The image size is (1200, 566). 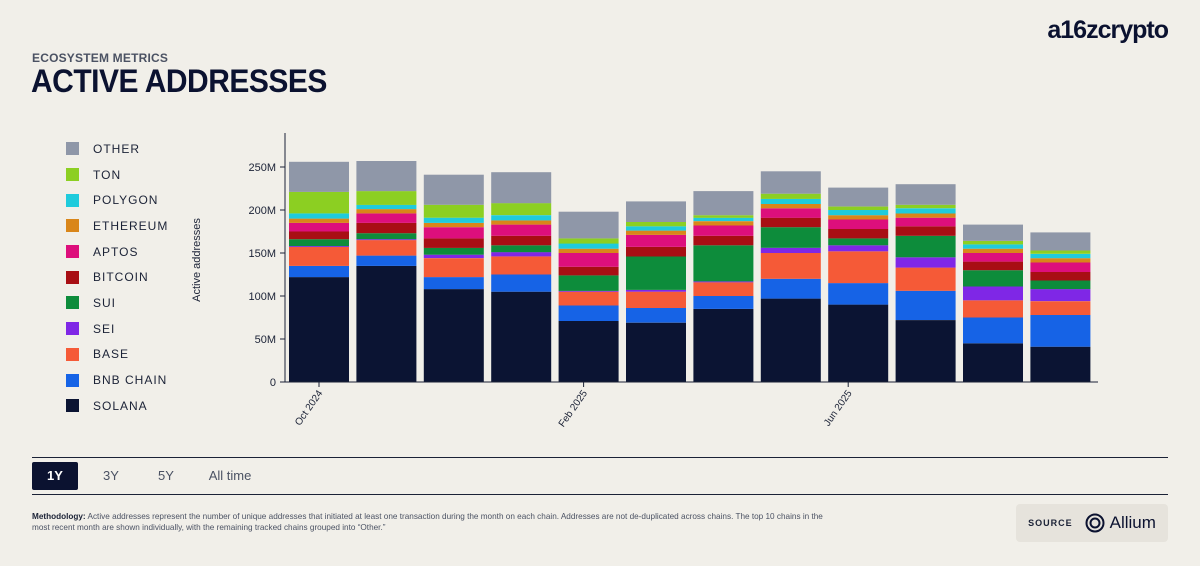 I want to click on methodology-label: Methodology:, so click(x=59, y=516).